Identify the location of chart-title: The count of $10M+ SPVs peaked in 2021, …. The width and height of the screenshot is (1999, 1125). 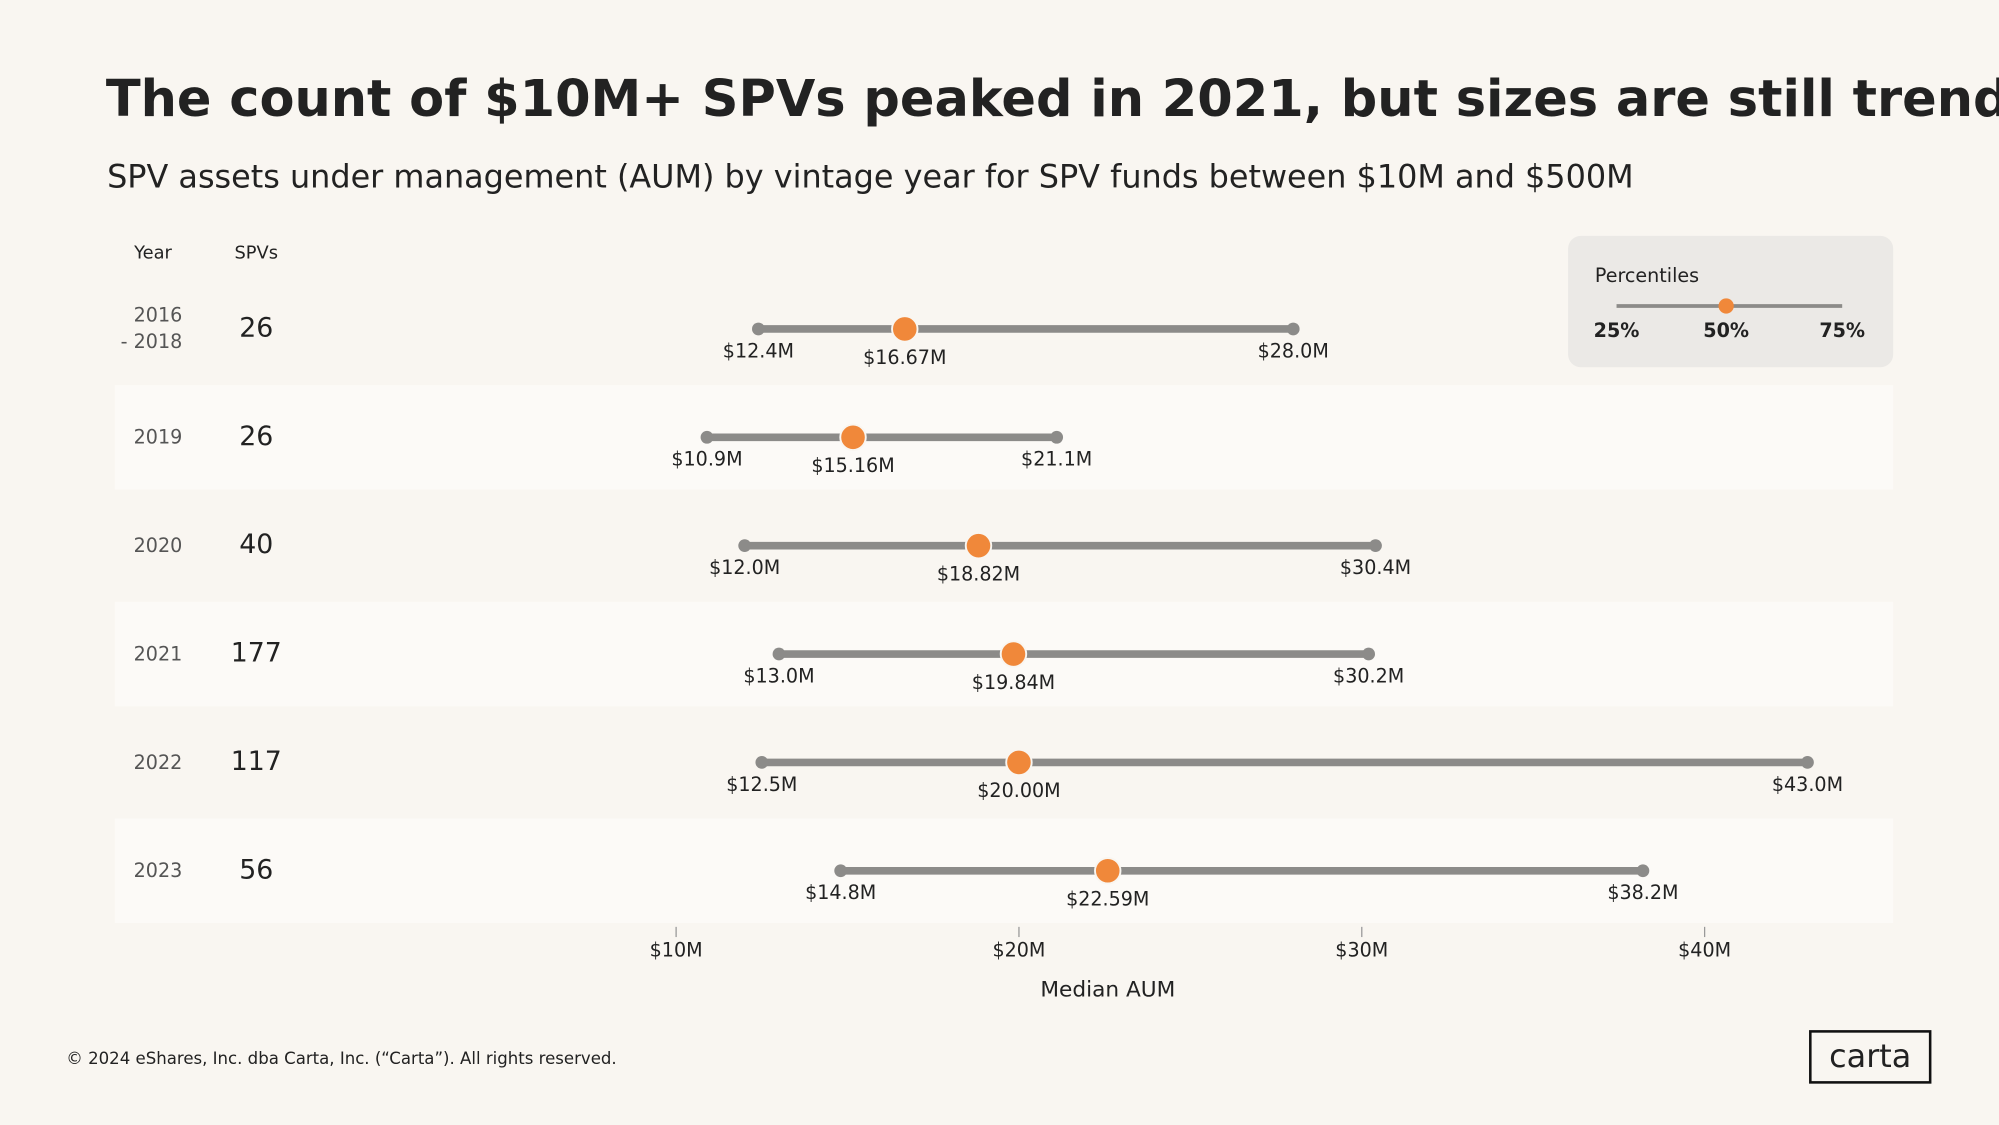
(1052, 99).